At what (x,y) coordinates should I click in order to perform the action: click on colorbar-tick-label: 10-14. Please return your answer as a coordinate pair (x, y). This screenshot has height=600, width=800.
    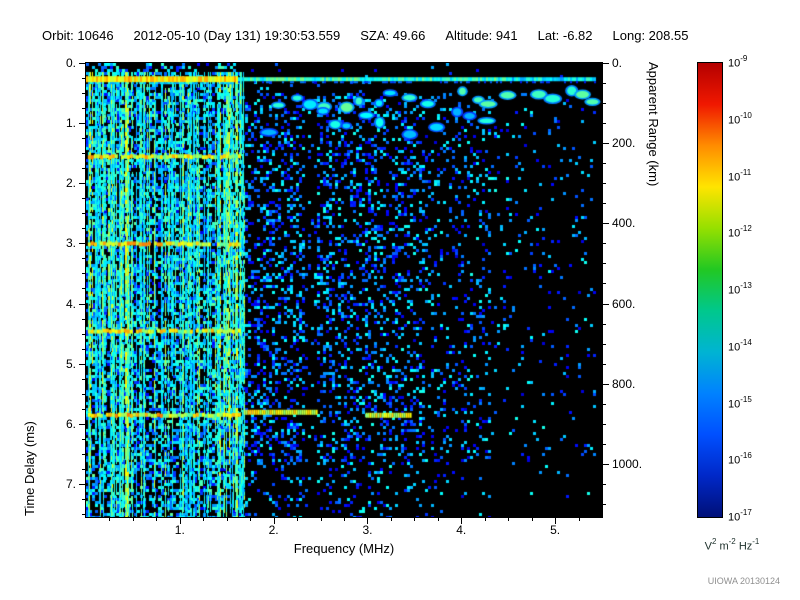
    Looking at the image, I should click on (740, 345).